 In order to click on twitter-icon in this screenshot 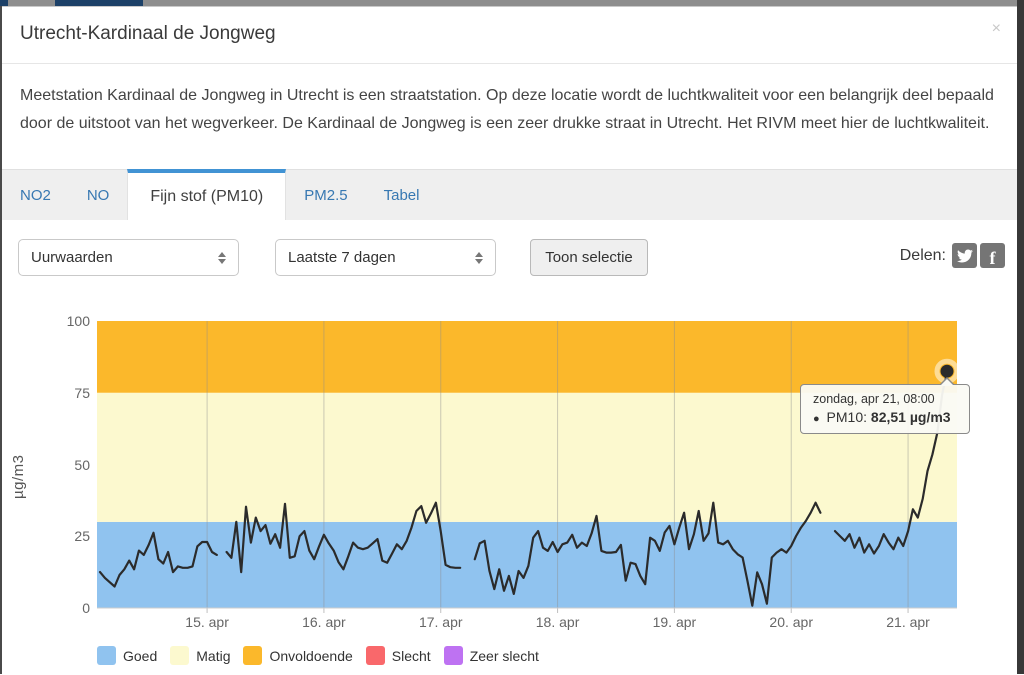, I will do `click(964, 255)`.